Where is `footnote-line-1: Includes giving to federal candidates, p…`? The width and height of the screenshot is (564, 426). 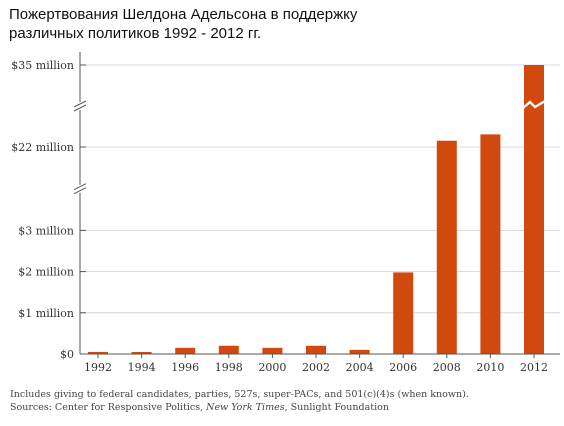
footnote-line-1: Includes giving to federal candidates, p… is located at coordinates (239, 394).